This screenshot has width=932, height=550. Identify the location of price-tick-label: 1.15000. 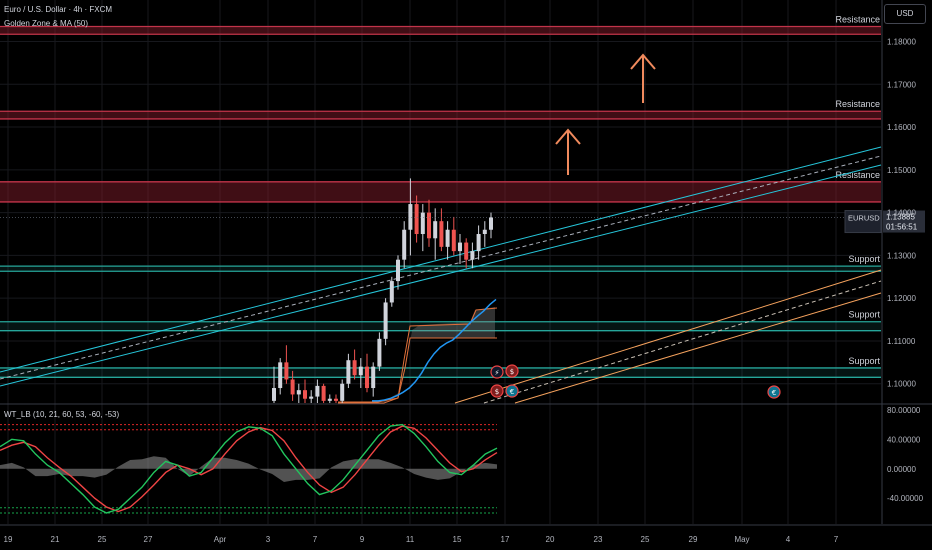
(901, 170).